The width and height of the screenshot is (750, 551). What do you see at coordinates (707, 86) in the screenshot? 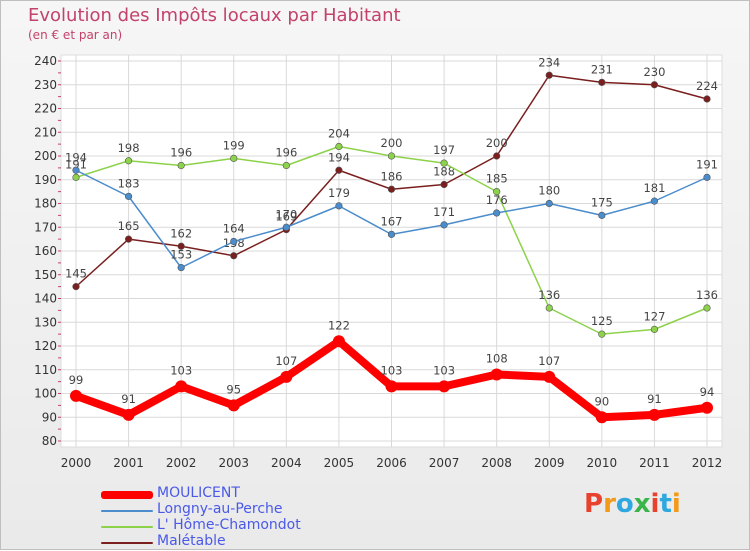
I see `data-label: 224` at bounding box center [707, 86].